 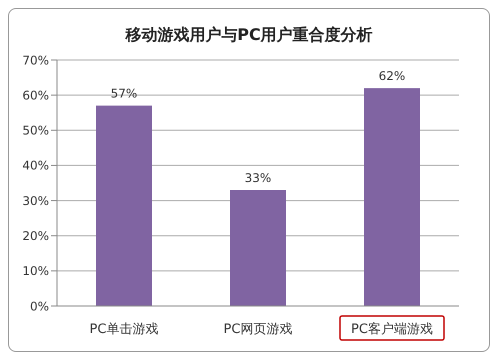 I want to click on data-label: 33%, so click(x=258, y=178).